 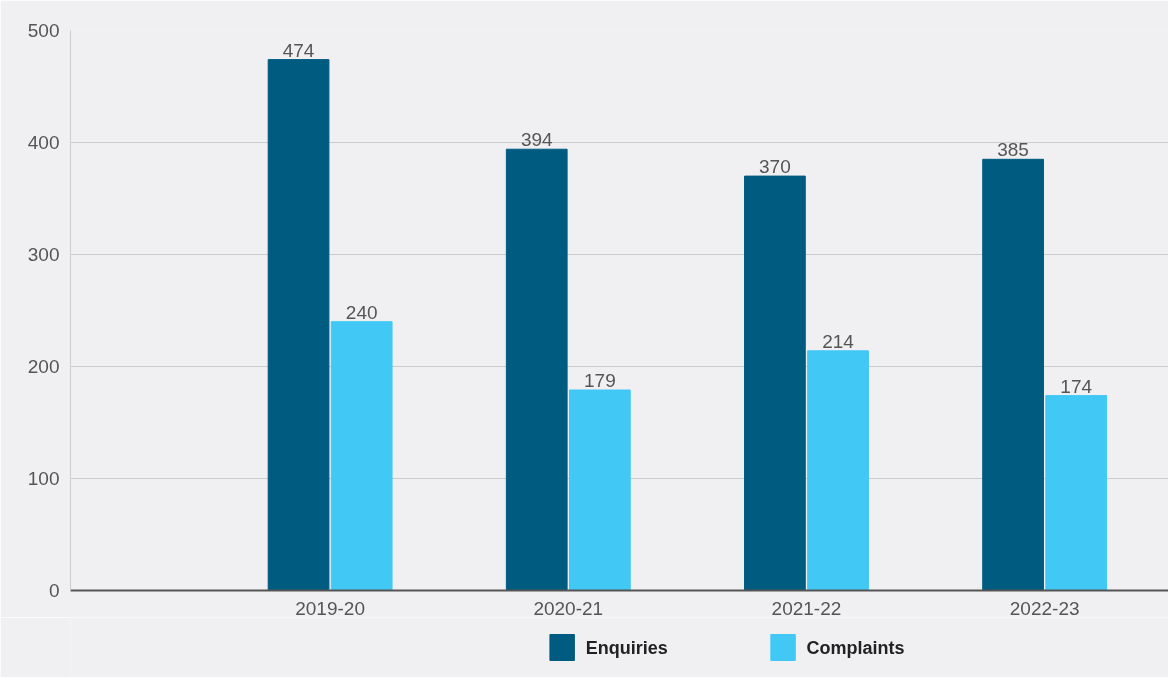 I want to click on y-tick-label: 300, so click(x=43, y=254).